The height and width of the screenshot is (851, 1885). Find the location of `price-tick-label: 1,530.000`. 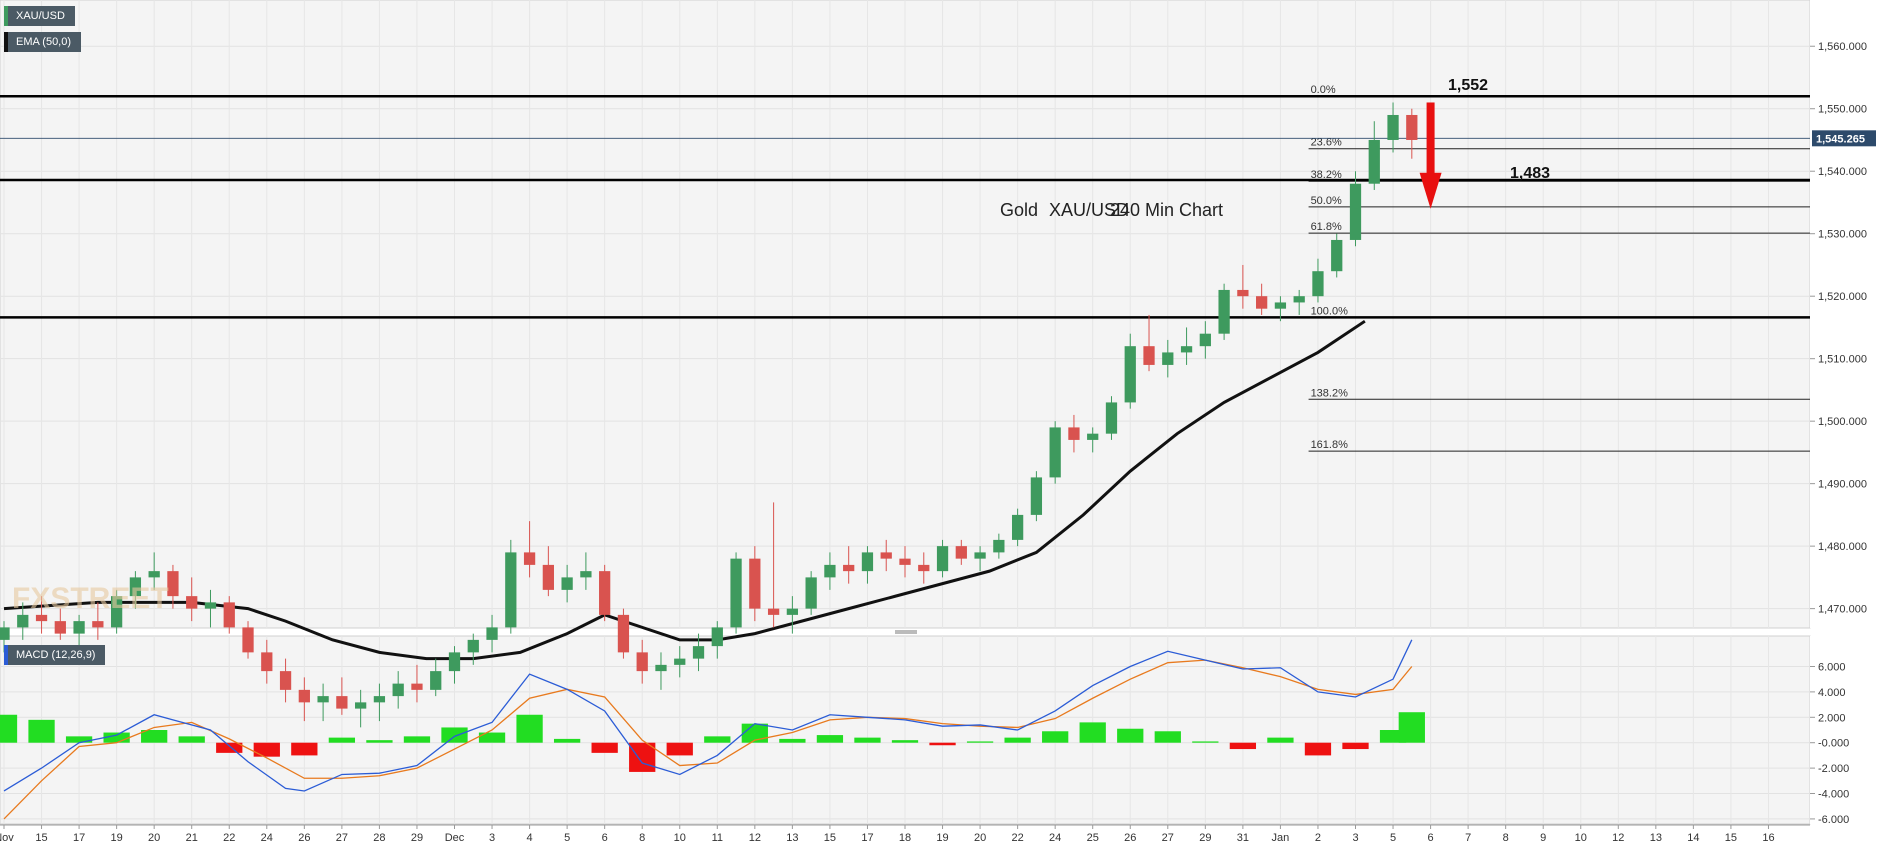

price-tick-label: 1,530.000 is located at coordinates (1842, 235).